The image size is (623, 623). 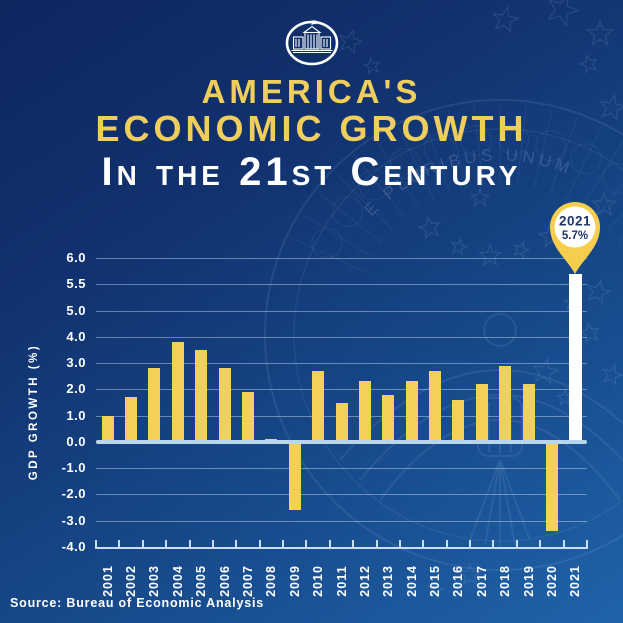 What do you see at coordinates (575, 221) in the screenshot?
I see `callout-year: 2021` at bounding box center [575, 221].